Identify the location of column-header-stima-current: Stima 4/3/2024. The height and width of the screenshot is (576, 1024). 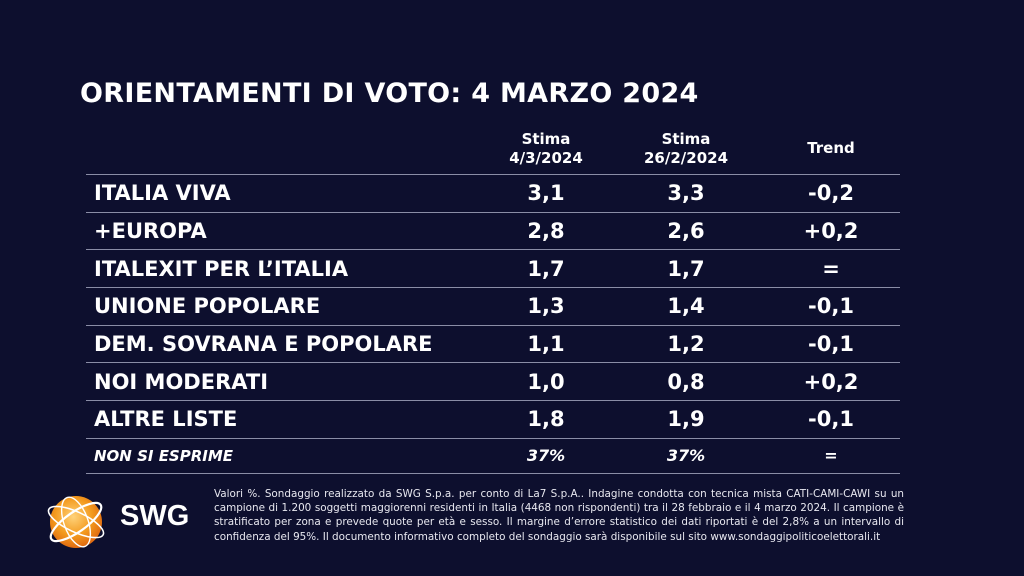
(546, 149).